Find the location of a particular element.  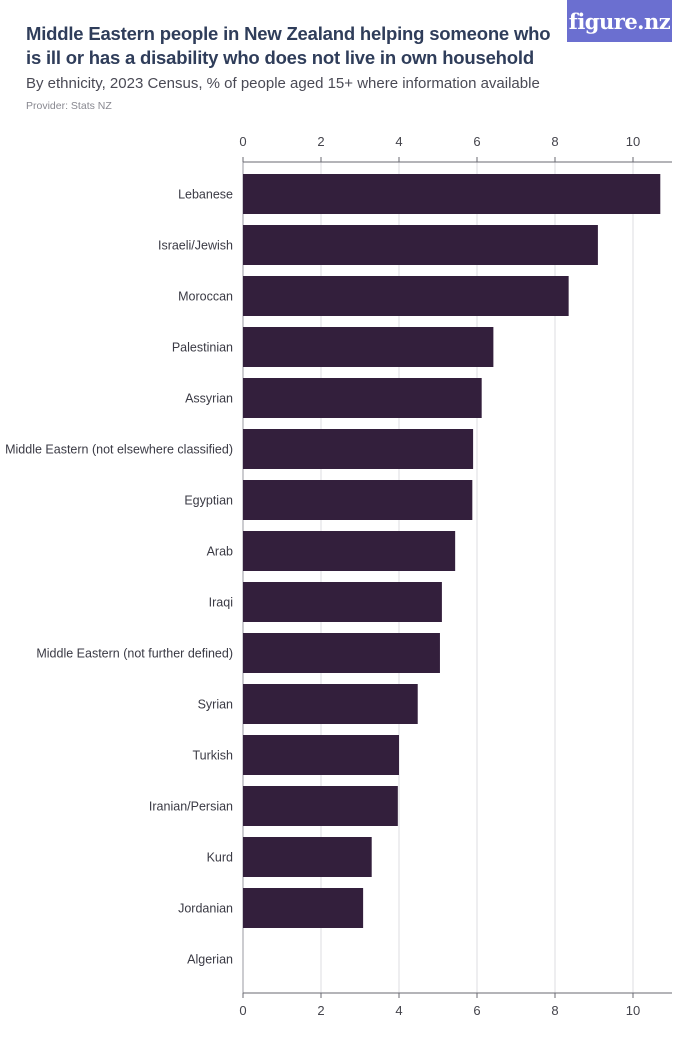

bar-arab is located at coordinates (349, 551).